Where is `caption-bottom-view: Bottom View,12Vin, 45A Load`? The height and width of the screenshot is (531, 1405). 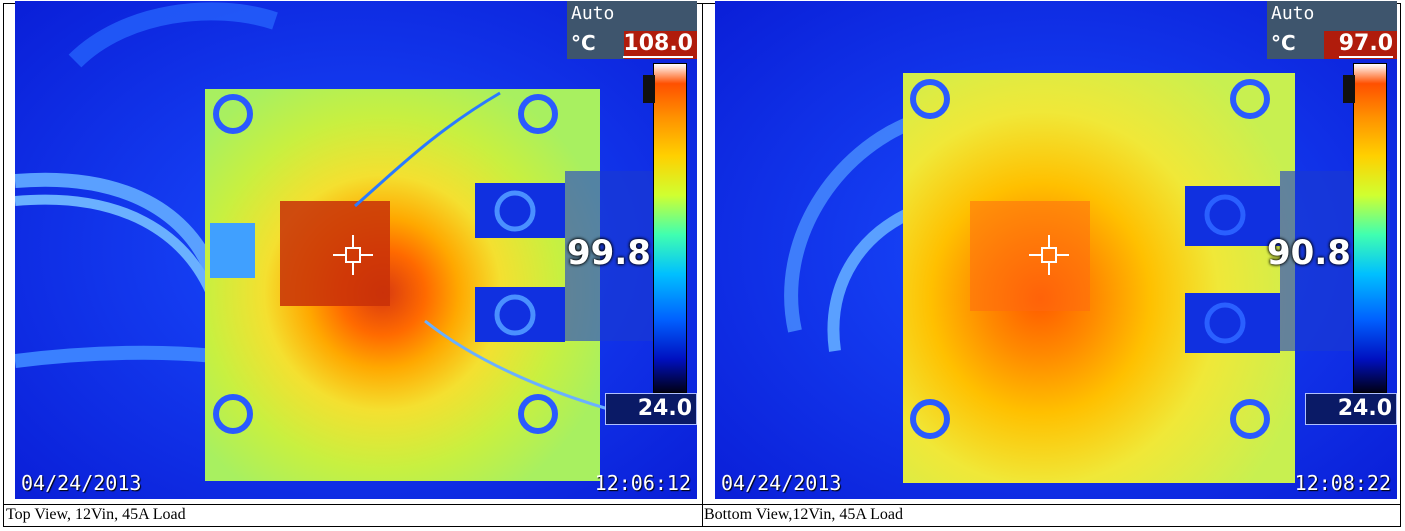 caption-bottom-view: Bottom View,12Vin, 45A Load is located at coordinates (803, 514).